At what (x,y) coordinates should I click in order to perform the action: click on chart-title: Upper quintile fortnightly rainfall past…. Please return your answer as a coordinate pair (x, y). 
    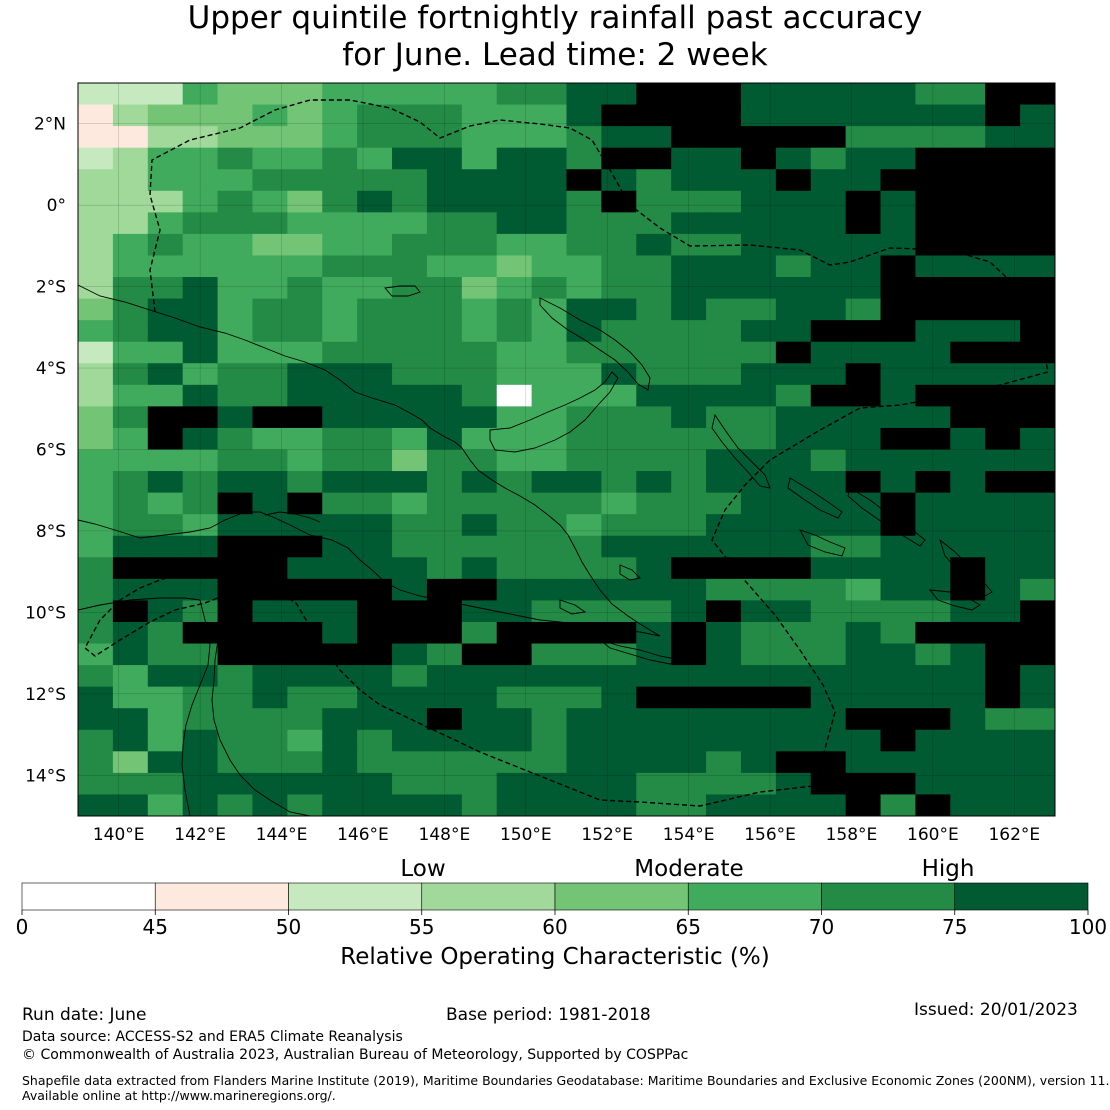
    Looking at the image, I should click on (555, 37).